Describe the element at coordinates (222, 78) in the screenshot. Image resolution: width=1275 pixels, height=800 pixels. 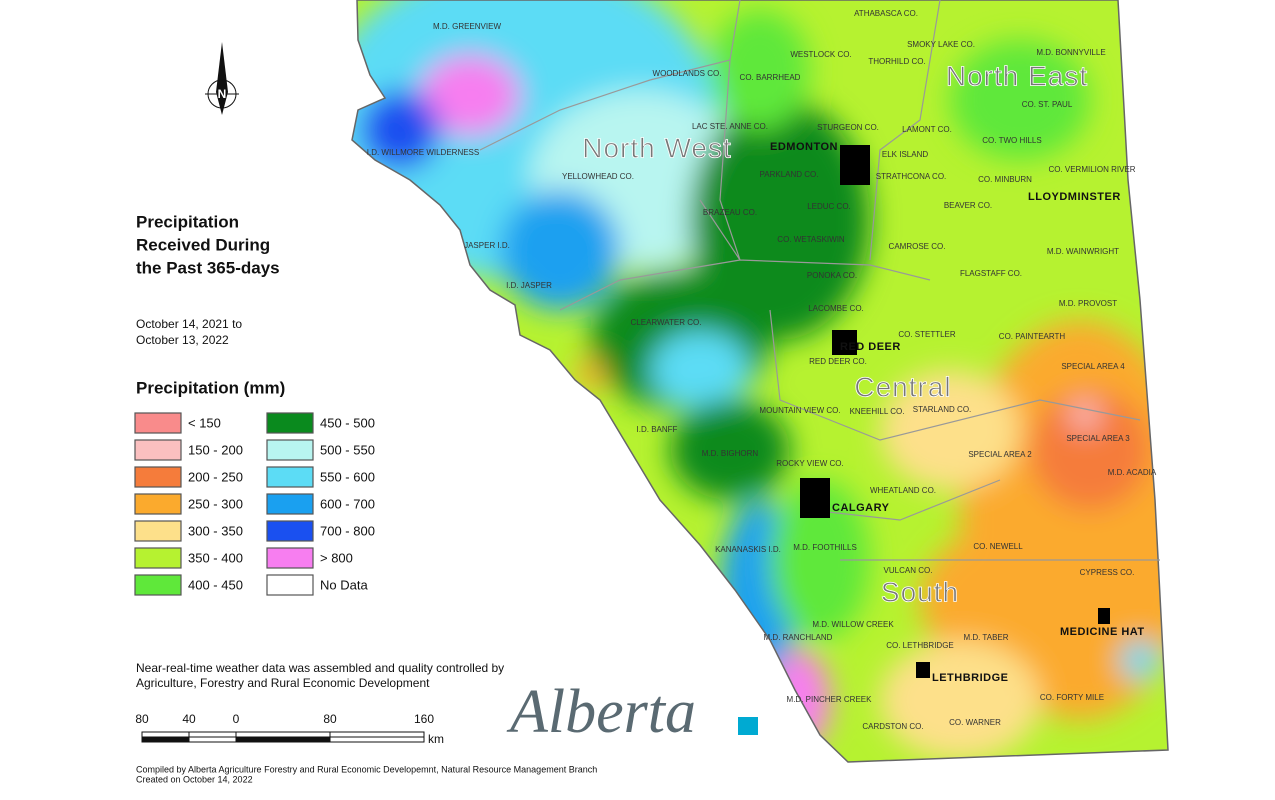
I see `north-arrow: N` at that location.